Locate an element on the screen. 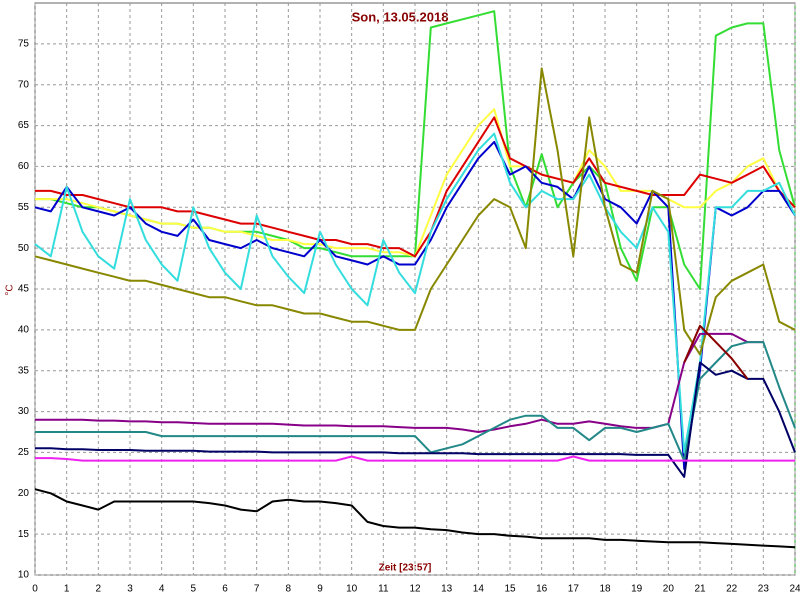  y-tick-label: 55 is located at coordinates (24, 207).